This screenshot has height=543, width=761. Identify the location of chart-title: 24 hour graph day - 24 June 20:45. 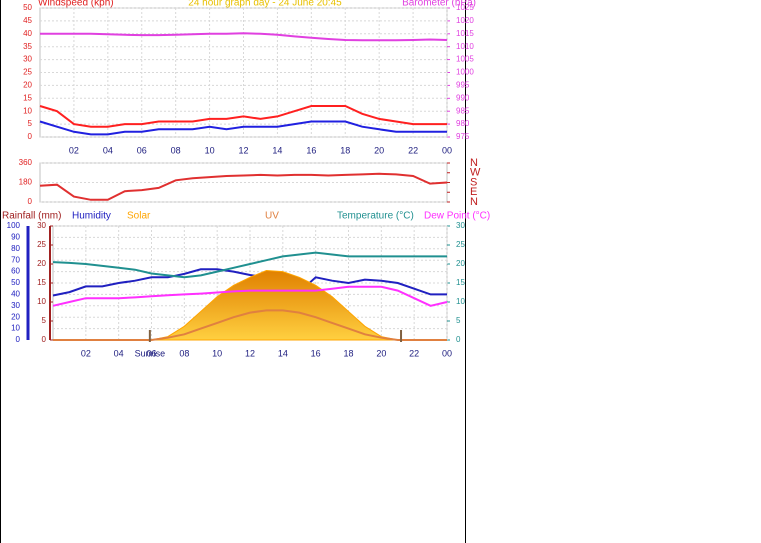
(265, 4).